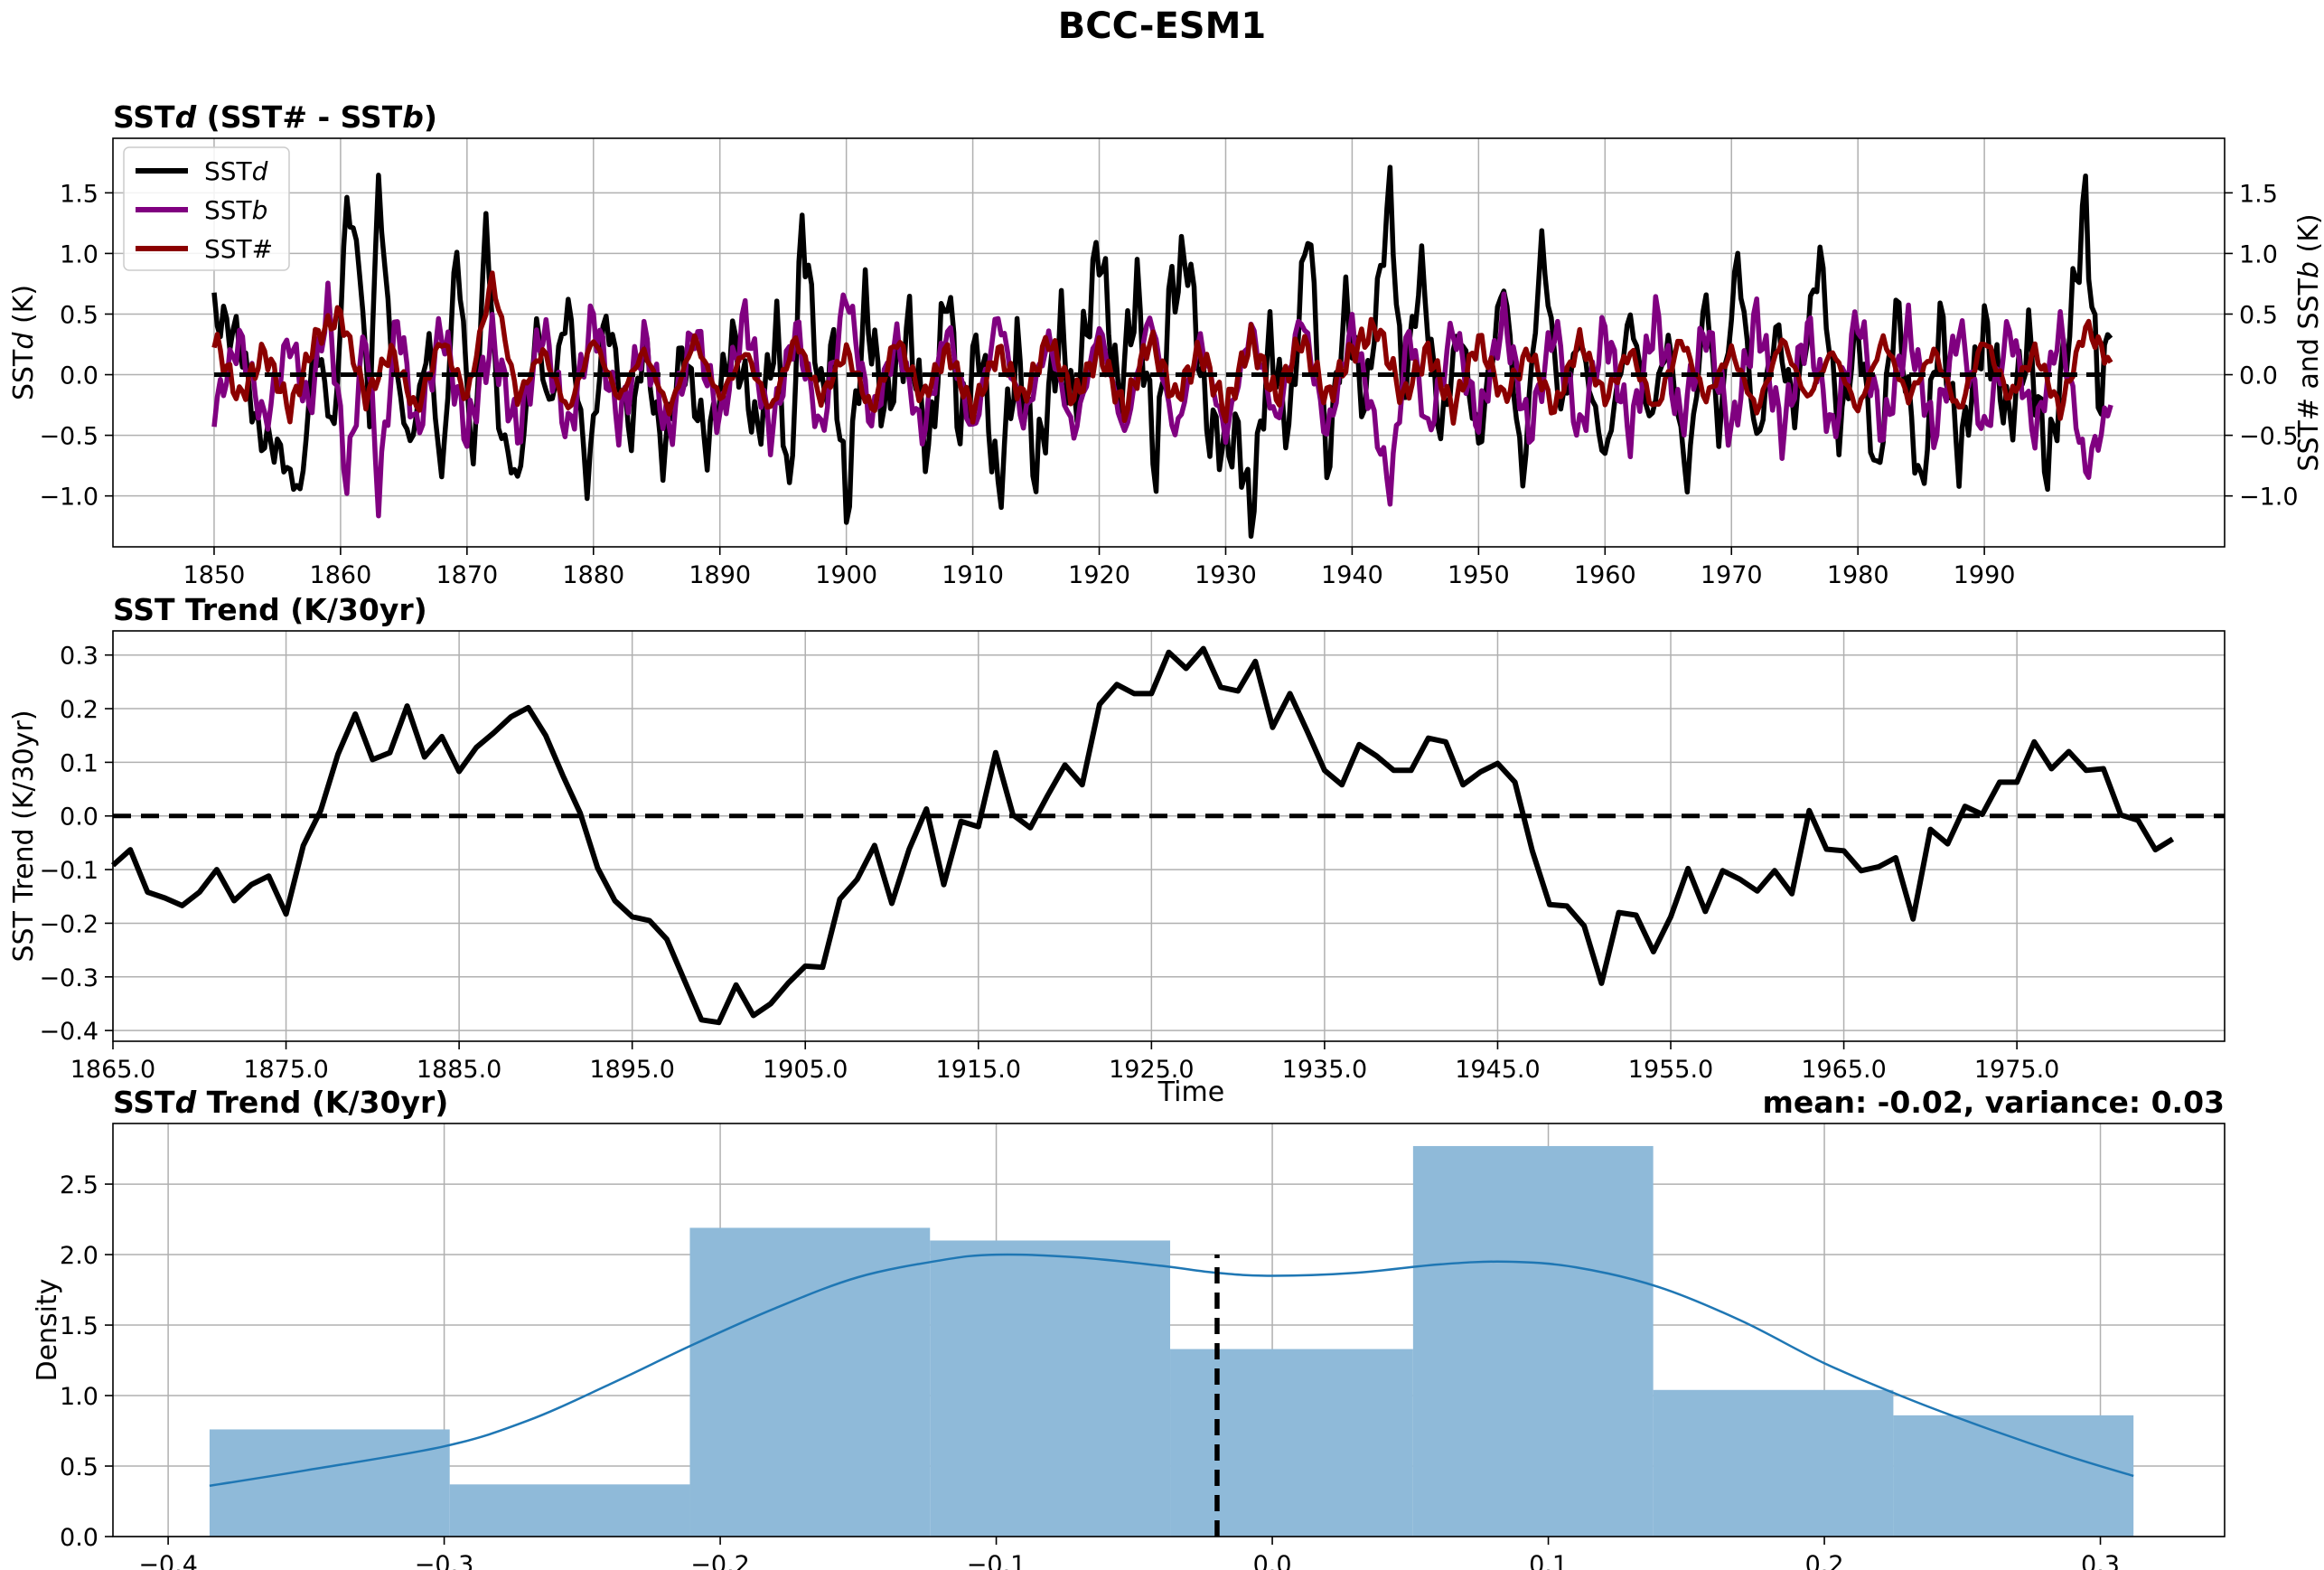 The height and width of the screenshot is (1570, 2324). I want to click on p1-xtick-label-3: 1895.0, so click(631, 1070).